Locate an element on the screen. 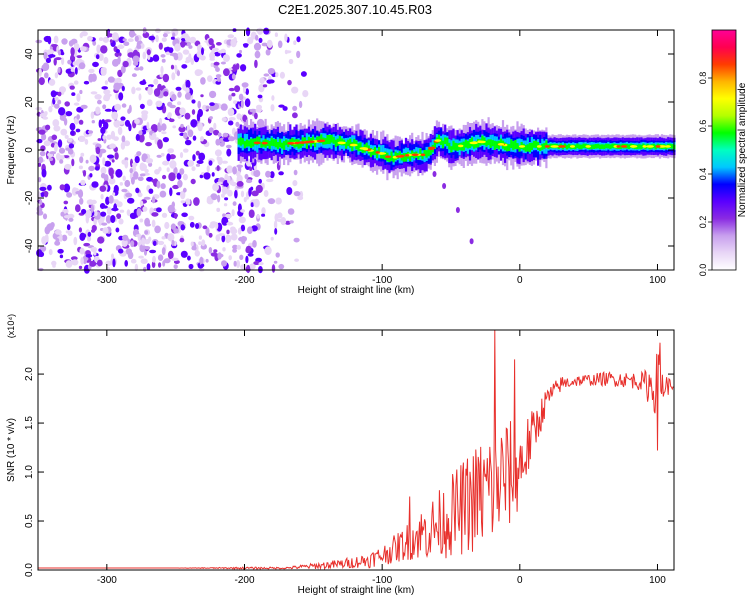  colorbar-frame is located at coordinates (724, 150).